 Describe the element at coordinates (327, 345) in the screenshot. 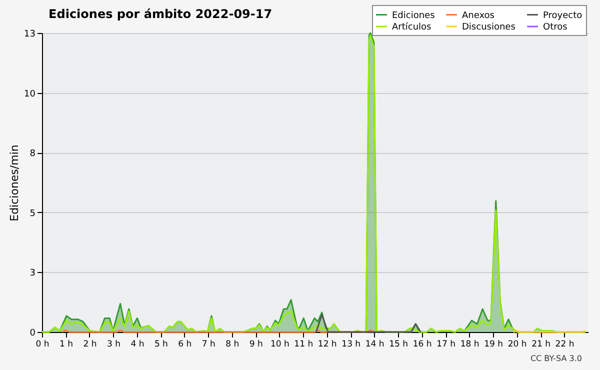

I see `x-tick-label: 12 h` at that location.